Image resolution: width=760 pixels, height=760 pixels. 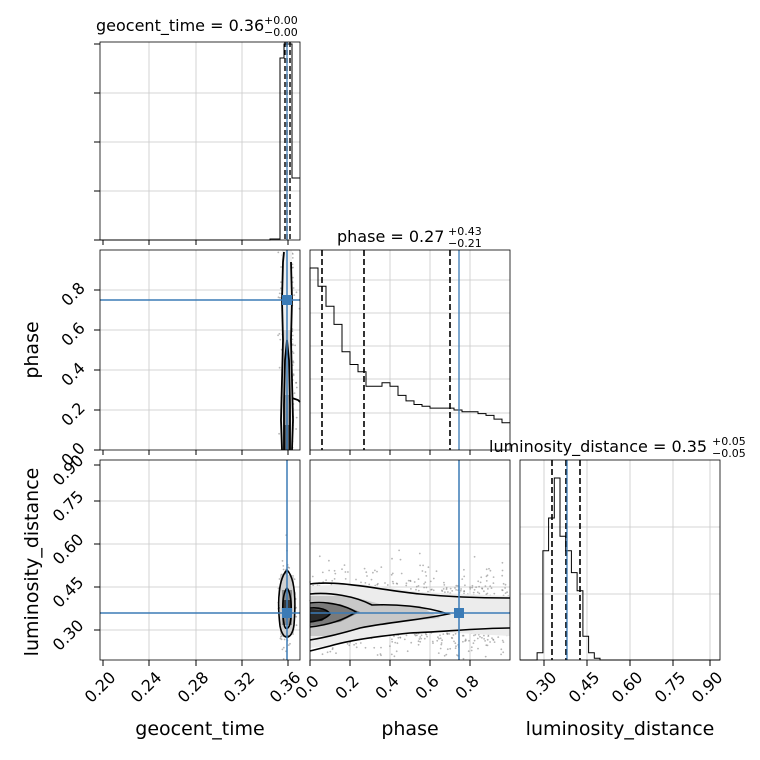 What do you see at coordinates (200, 560) in the screenshot?
I see `time-distance-grid` at bounding box center [200, 560].